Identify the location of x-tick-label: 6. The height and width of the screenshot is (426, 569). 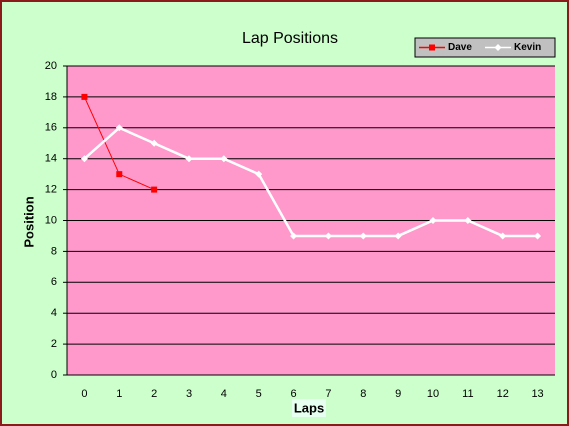
(294, 394).